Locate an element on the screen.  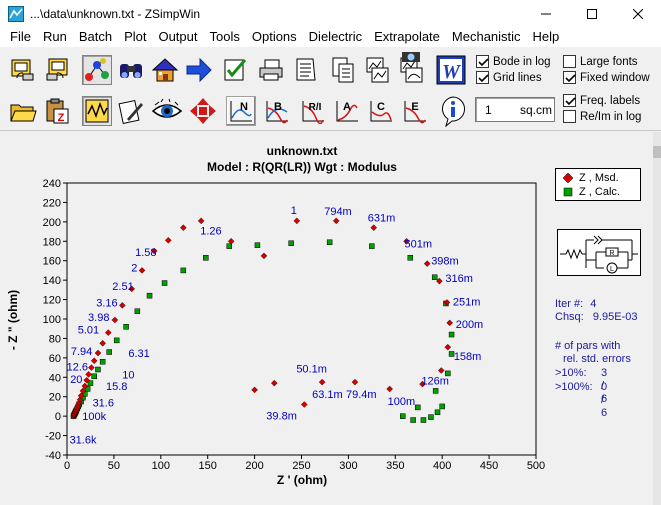
window-title: ...\data\unknown.txt - ZSimpWin is located at coordinates (115, 13).